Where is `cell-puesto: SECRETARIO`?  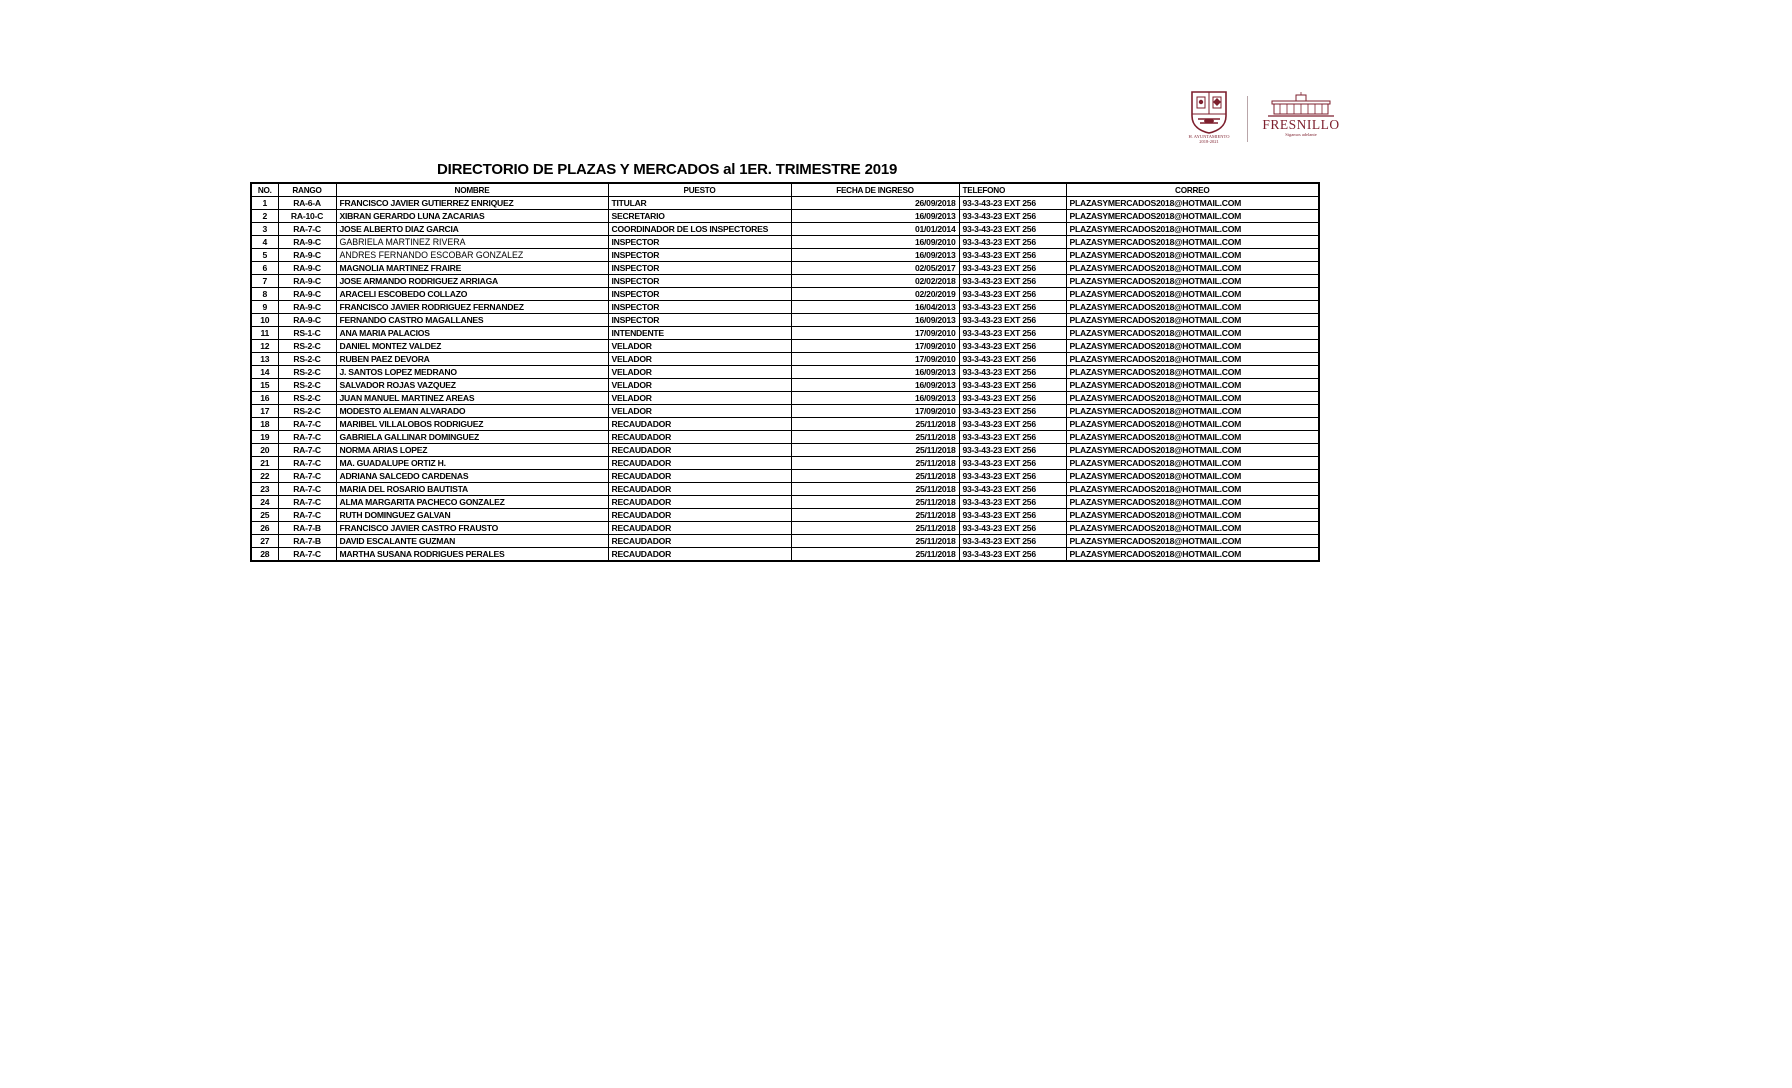
cell-puesto: SECRETARIO is located at coordinates (699, 216).